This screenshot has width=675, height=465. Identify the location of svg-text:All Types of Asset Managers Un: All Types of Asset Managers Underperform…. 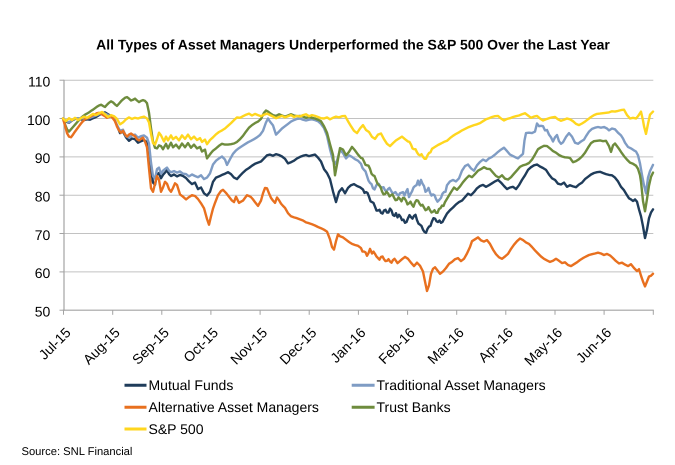
(353, 45).